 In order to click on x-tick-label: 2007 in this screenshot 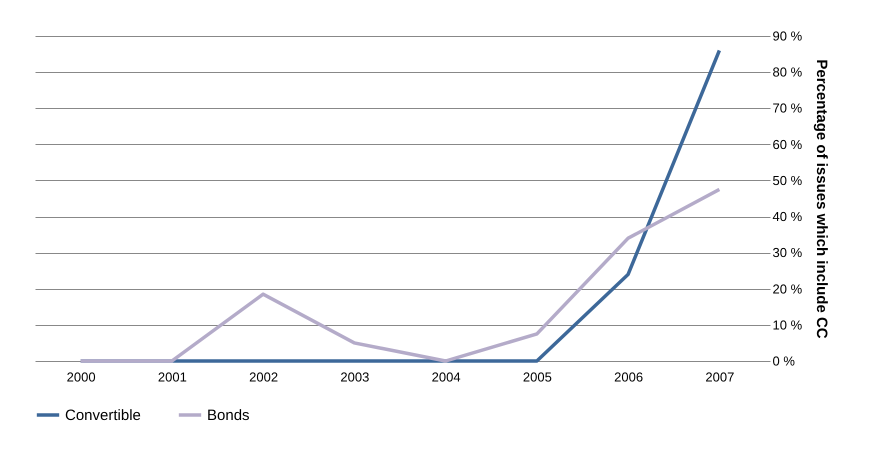, I will do `click(719, 377)`.